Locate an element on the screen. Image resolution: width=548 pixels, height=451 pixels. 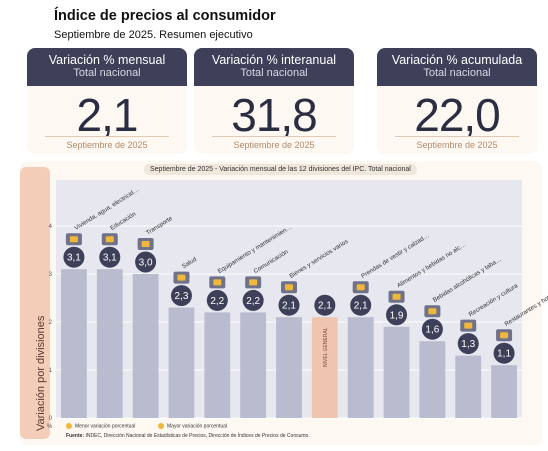
value-label: 1,6 is located at coordinates (432, 330).